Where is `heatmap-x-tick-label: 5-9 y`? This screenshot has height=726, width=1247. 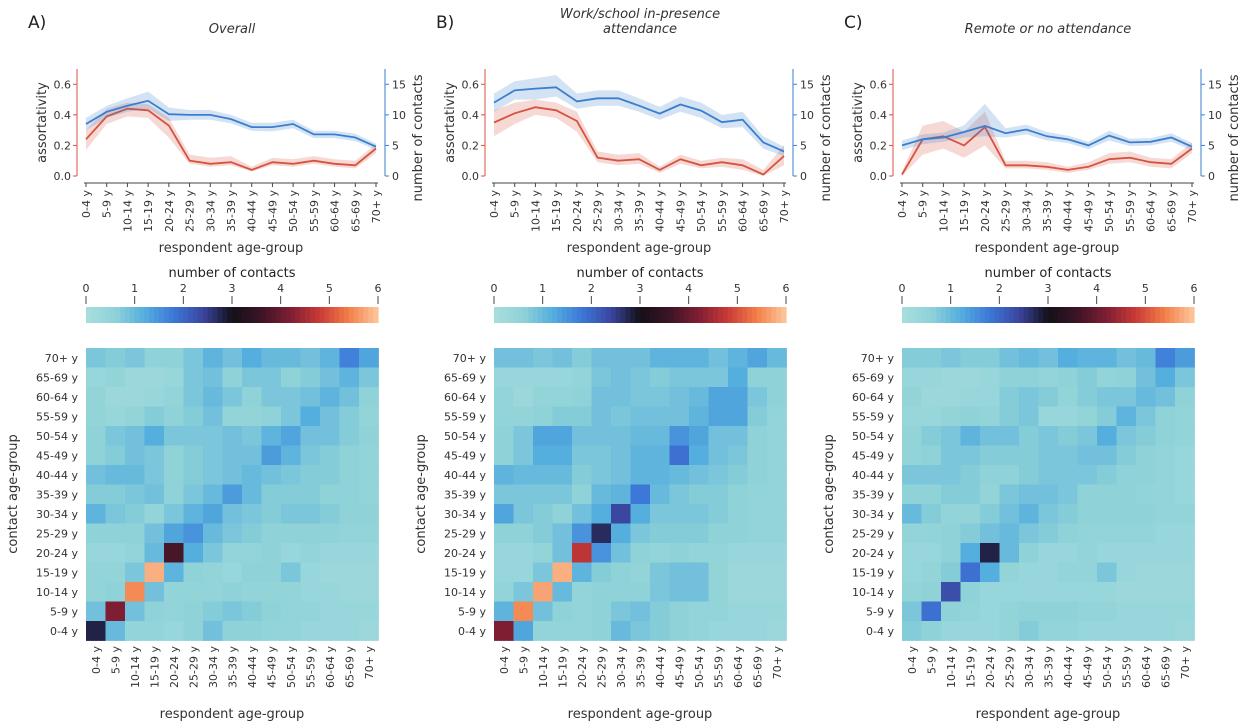 heatmap-x-tick-label: 5-9 y is located at coordinates (523, 660).